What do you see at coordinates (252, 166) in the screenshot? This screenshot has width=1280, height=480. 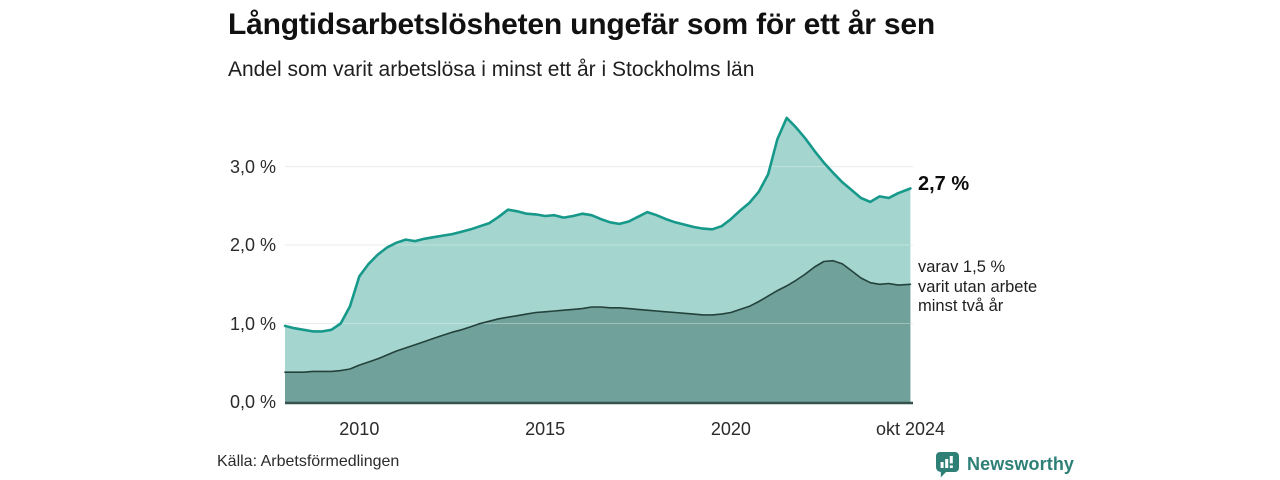 I see `y-tick-label: 3,0 %` at bounding box center [252, 166].